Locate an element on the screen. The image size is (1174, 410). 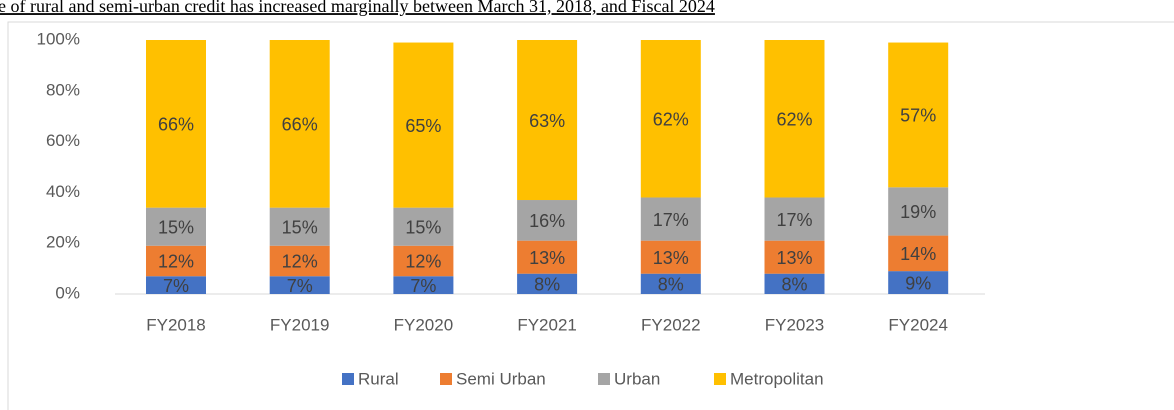
data-label: 16% is located at coordinates (547, 221).